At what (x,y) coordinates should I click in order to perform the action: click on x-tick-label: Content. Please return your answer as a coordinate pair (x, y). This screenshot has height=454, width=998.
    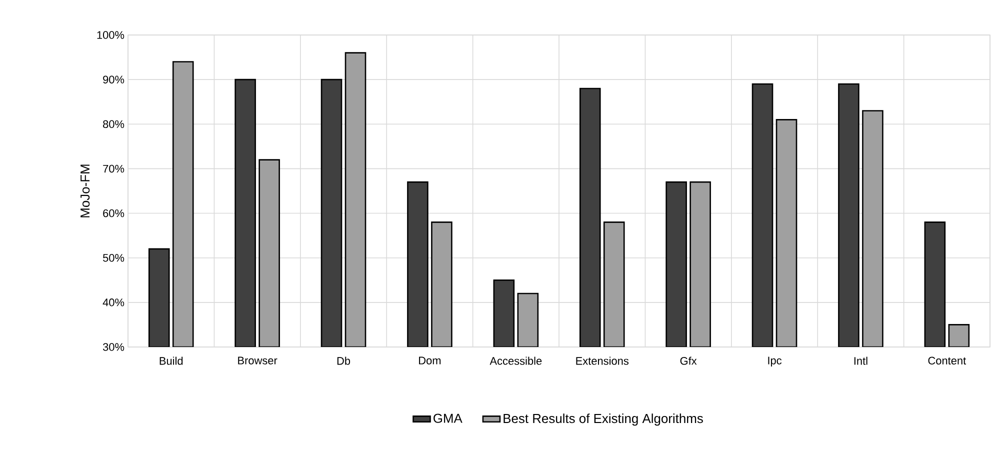
    Looking at the image, I should click on (947, 360).